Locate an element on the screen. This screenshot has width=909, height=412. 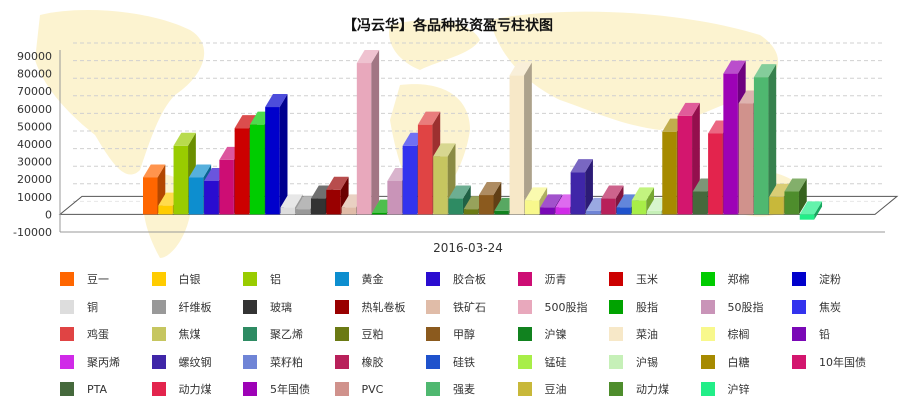
legend-label: 铁矿石 is located at coordinates (469, 307).